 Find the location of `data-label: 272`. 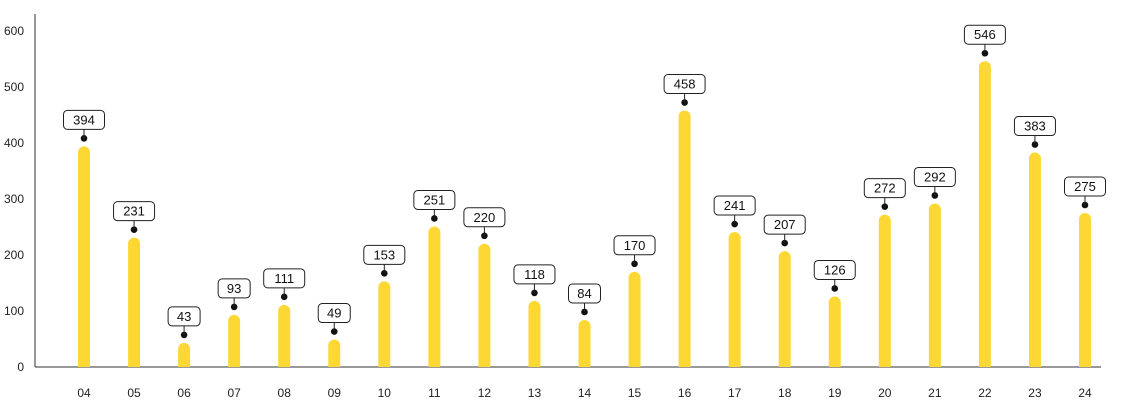

data-label: 272 is located at coordinates (885, 188).